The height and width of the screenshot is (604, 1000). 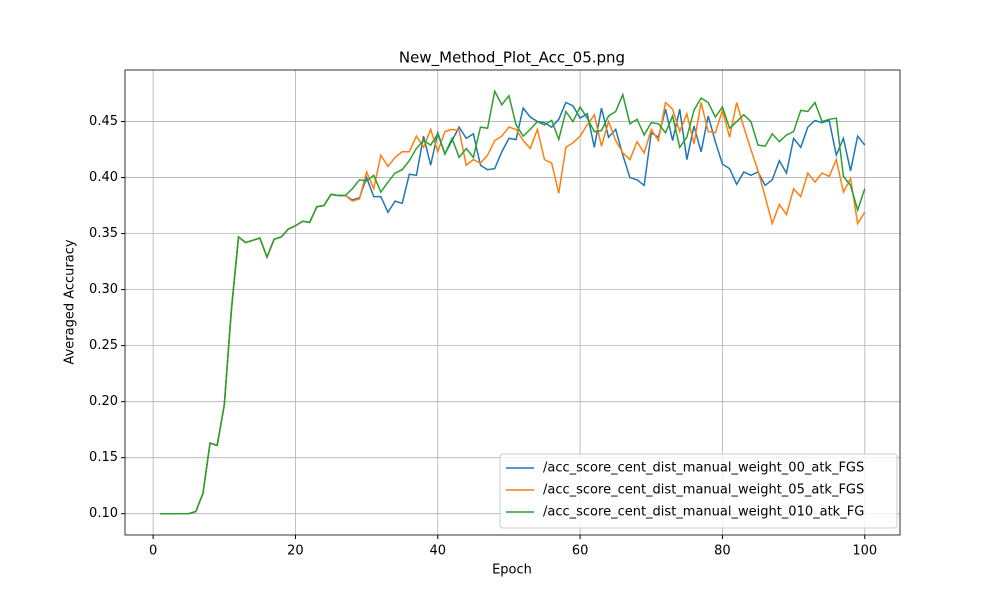 I want to click on x-tick-label: 60, so click(x=580, y=551).